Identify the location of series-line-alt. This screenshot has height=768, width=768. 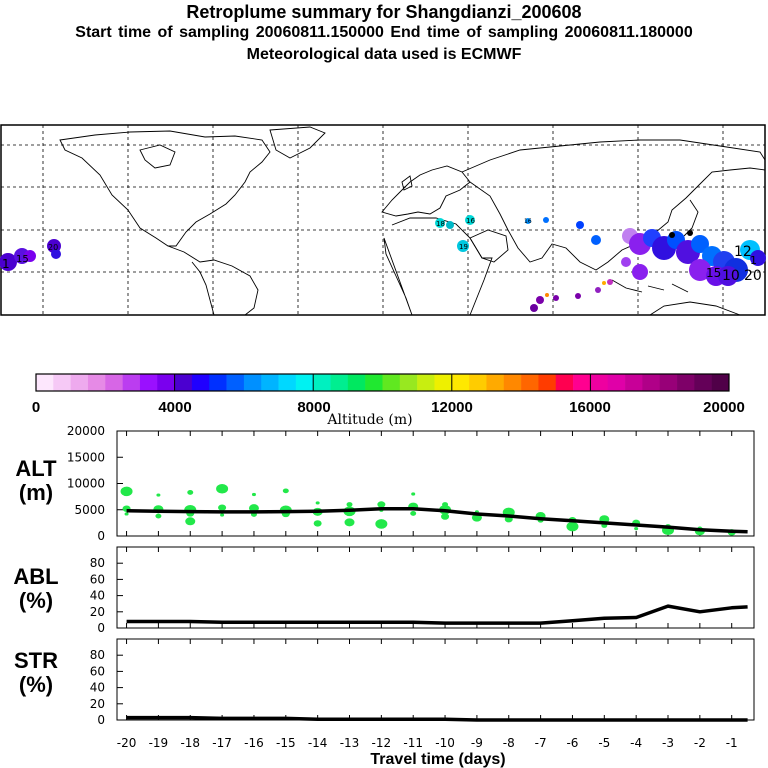
(437, 520).